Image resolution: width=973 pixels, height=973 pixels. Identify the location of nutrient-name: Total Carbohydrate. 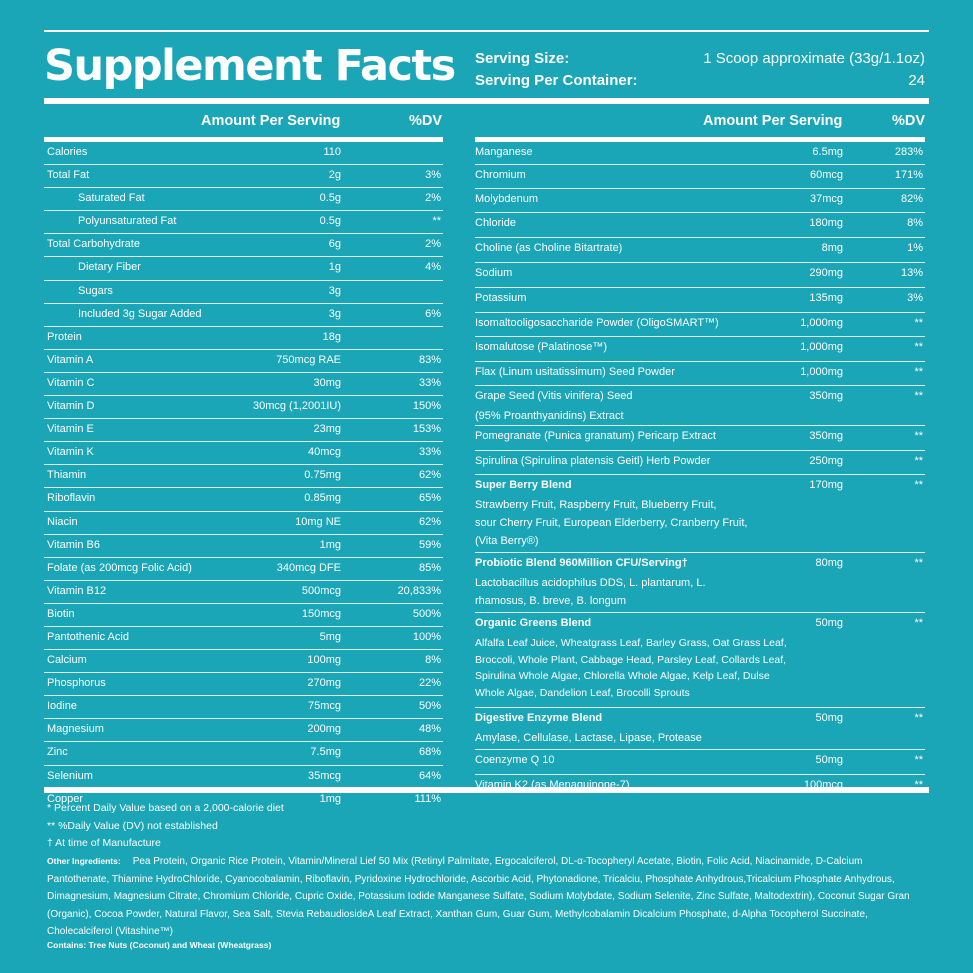
(93, 244).